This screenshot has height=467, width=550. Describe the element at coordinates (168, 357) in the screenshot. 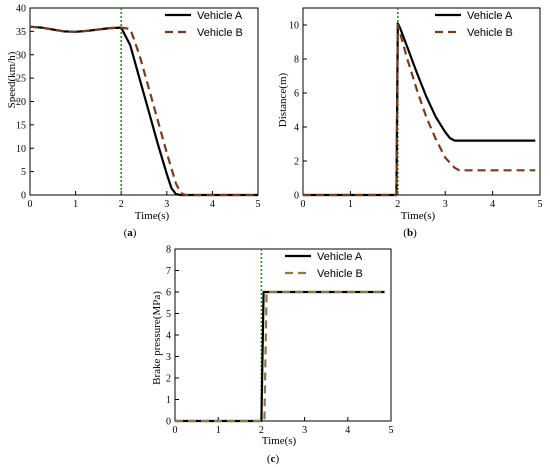

I see `y-tick-label: 3` at that location.